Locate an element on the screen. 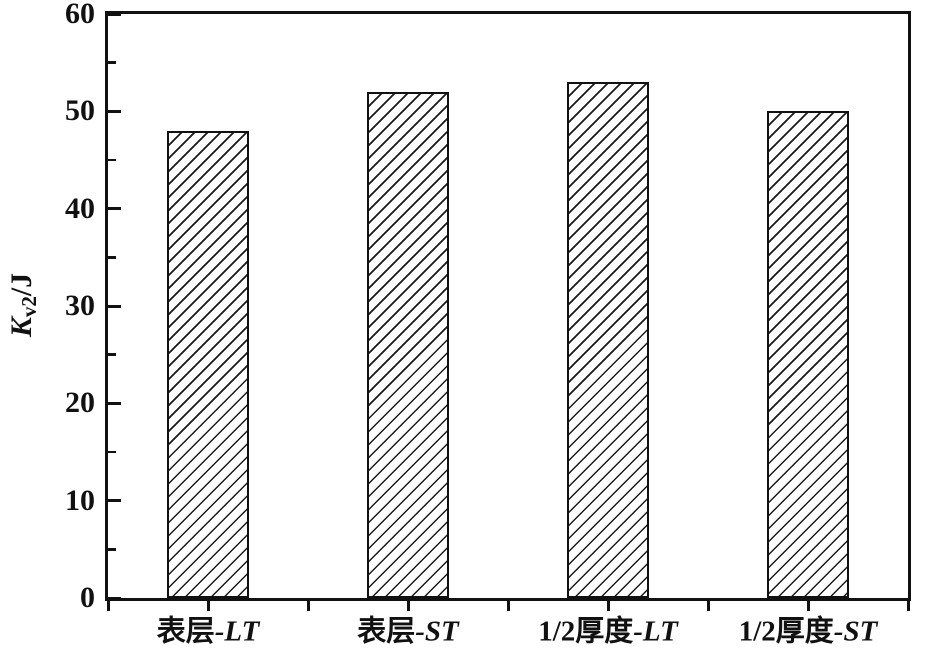  y-tick-label: 10 is located at coordinates (80, 500).